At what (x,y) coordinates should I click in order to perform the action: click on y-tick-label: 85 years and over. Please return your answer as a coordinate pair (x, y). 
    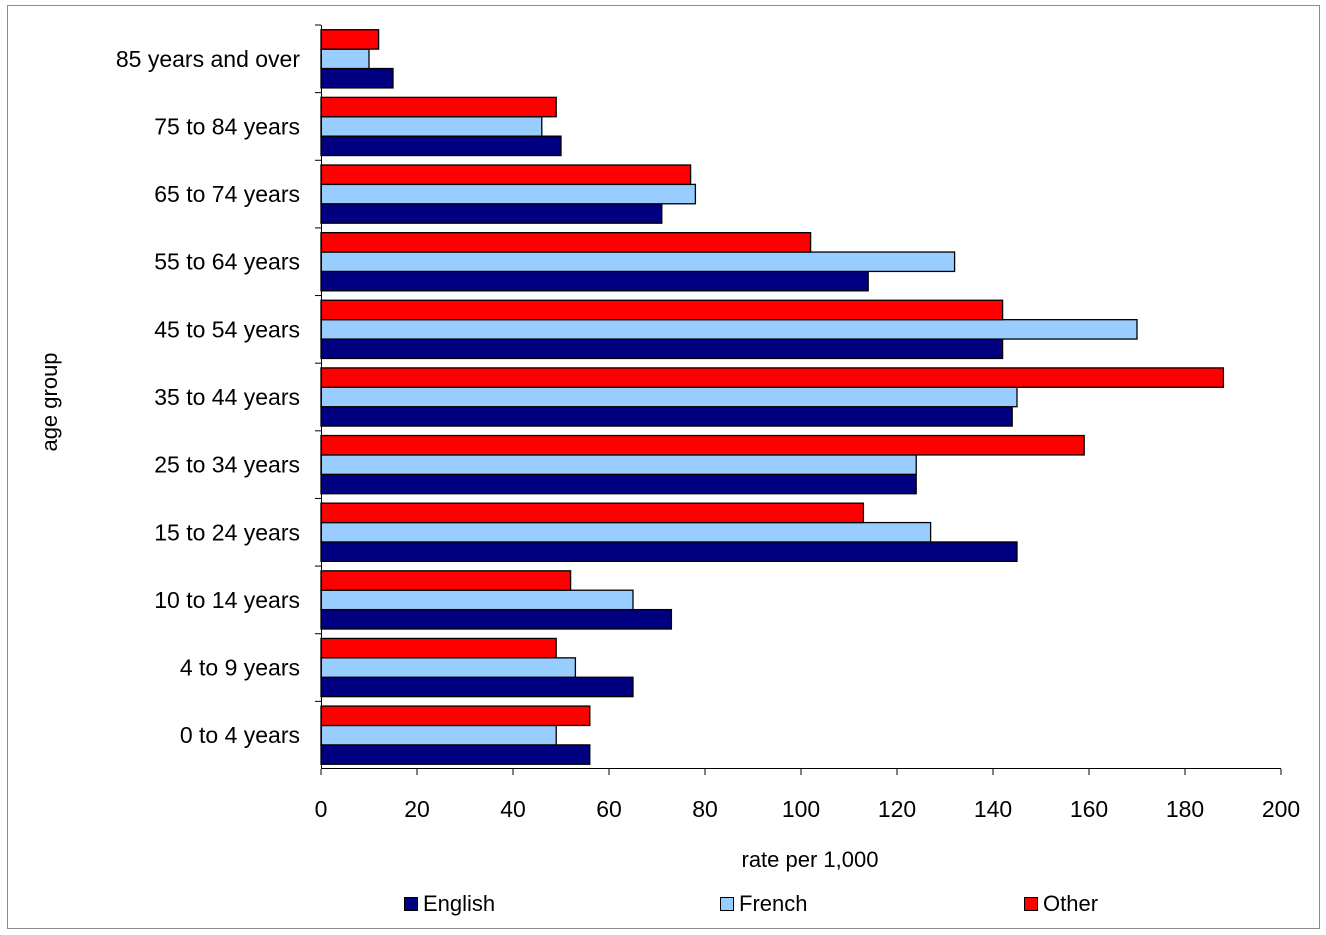
    Looking at the image, I should click on (208, 59).